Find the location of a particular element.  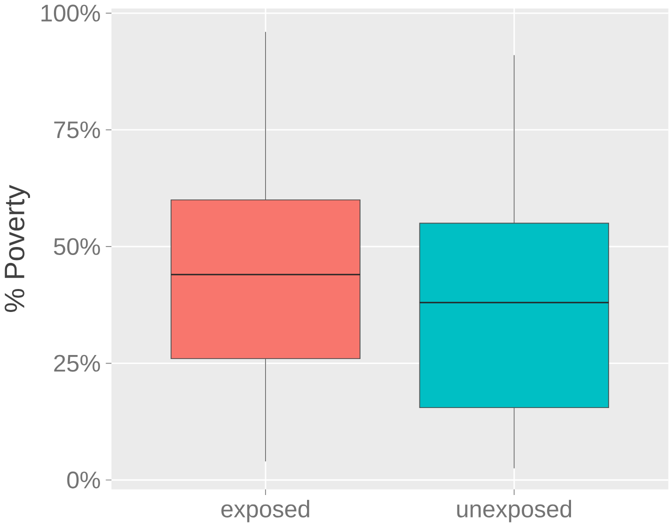

y-tick-label: 75% is located at coordinates (77, 129).